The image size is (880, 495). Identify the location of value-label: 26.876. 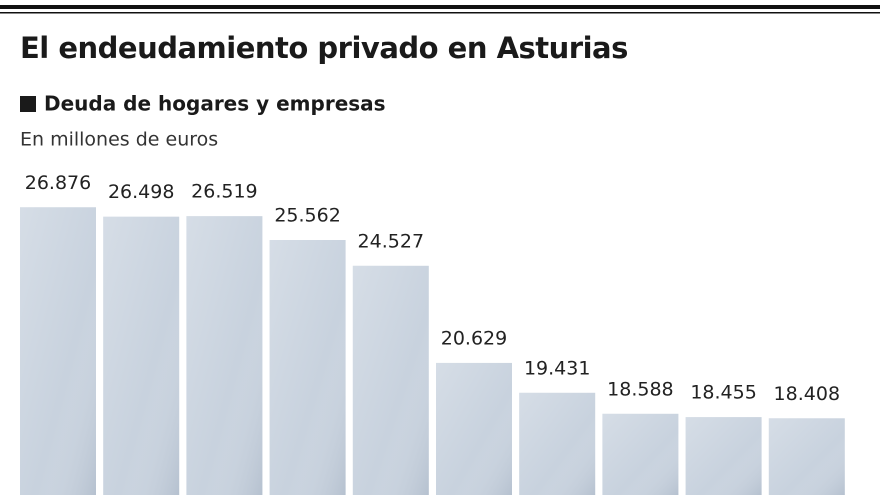
(58, 183).